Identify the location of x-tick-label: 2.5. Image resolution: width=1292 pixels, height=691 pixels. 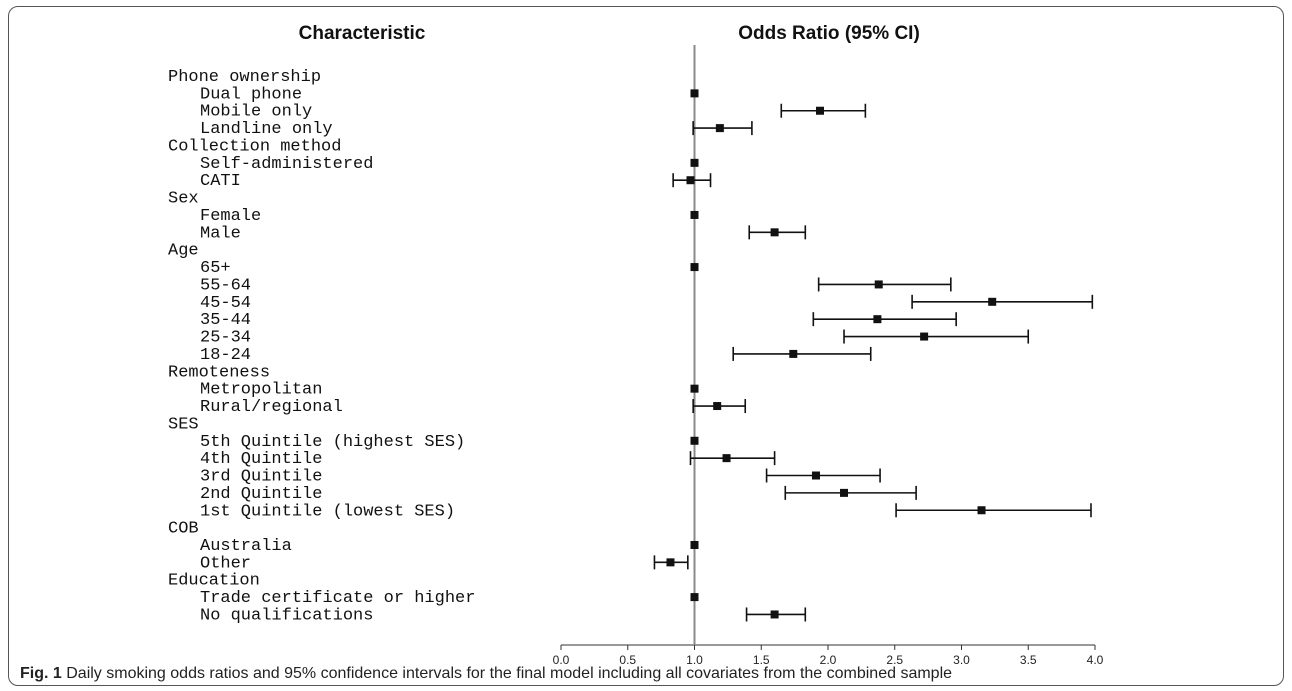
(894, 659).